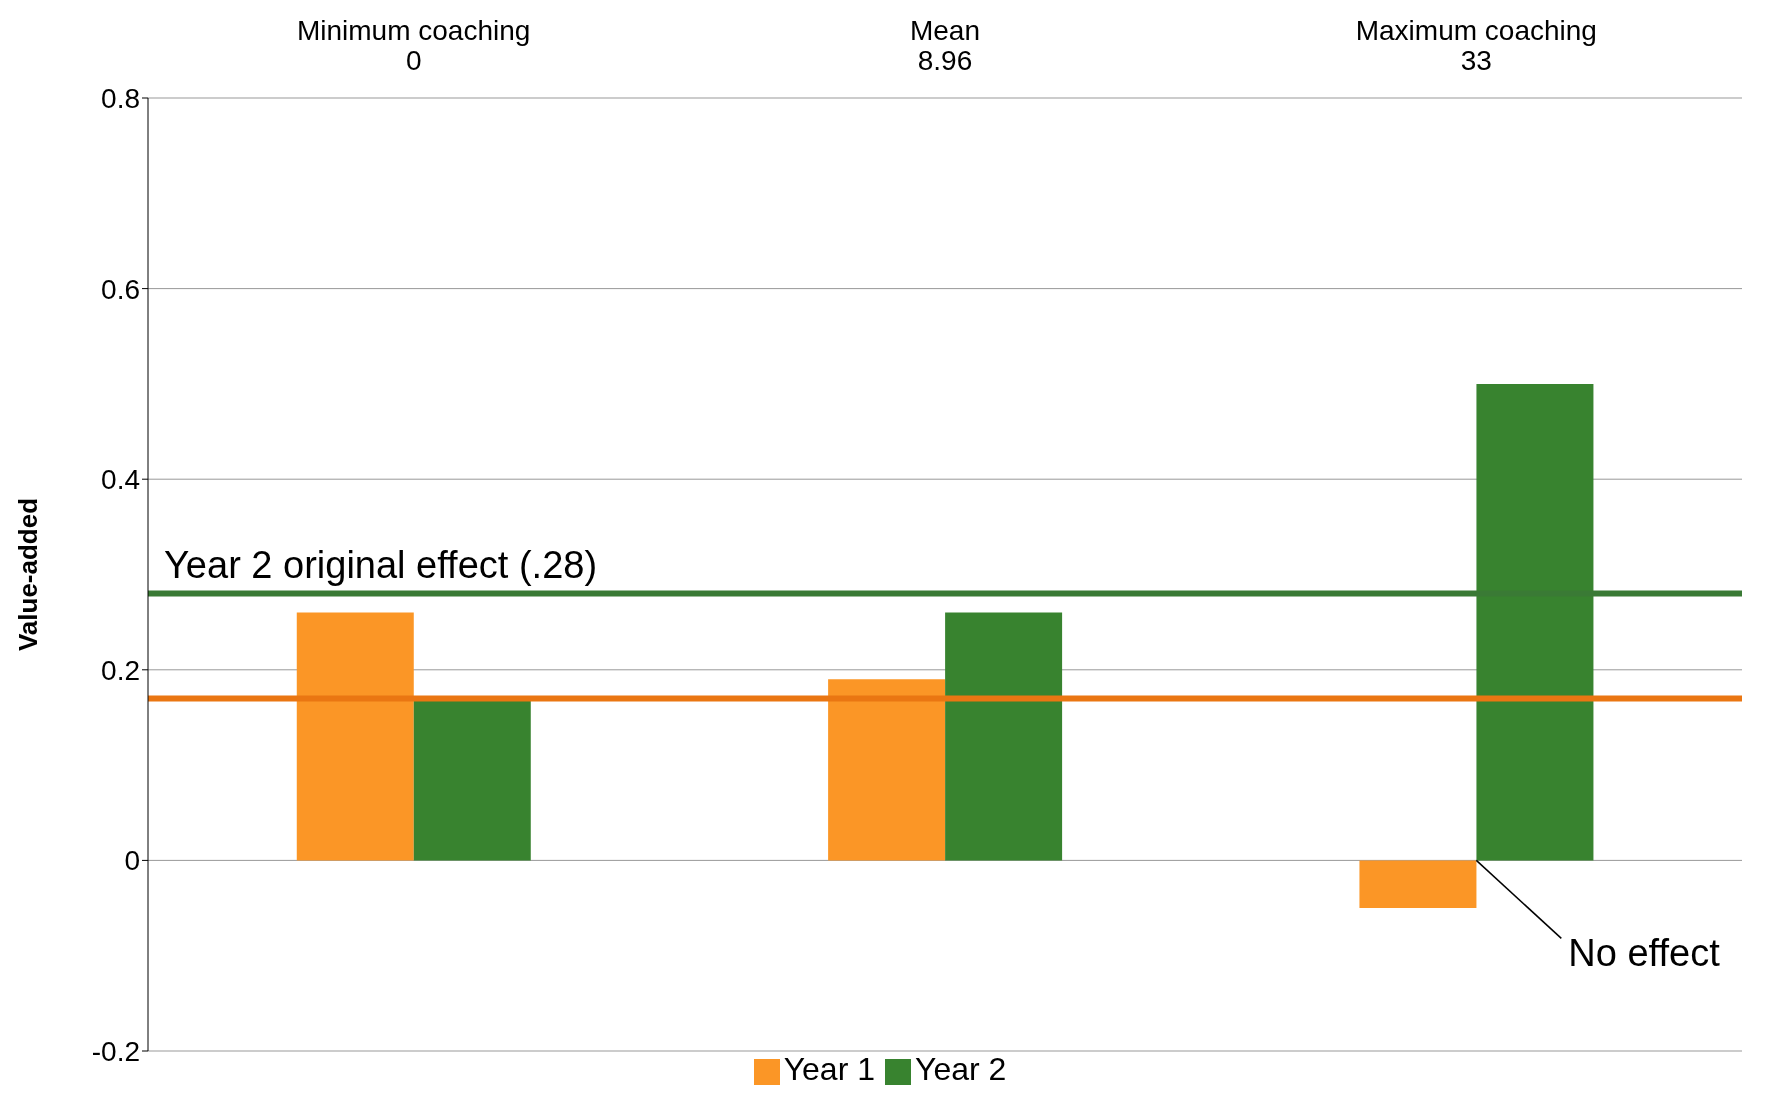  Describe the element at coordinates (829, 1069) in the screenshot. I see `legend-label: Year 1` at that location.